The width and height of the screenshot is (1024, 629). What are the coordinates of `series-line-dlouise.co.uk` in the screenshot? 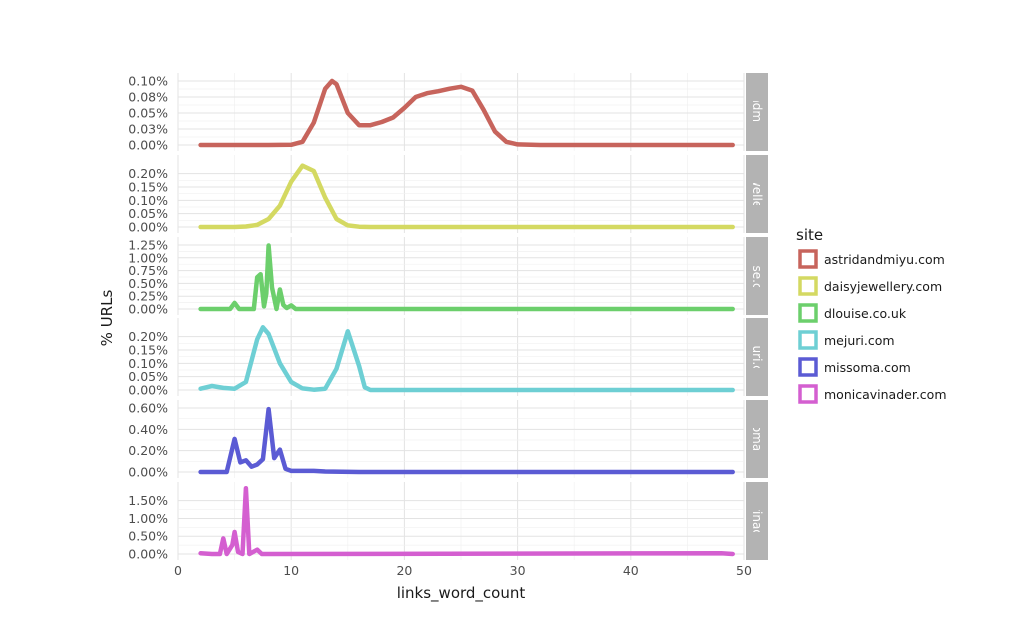 It's located at (466, 277).